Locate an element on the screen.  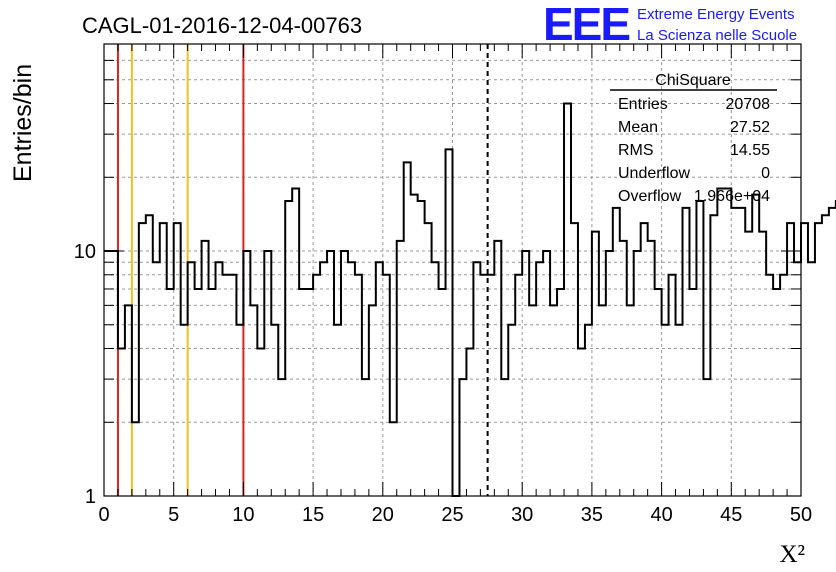
stats-label-overflow: Overflow is located at coordinates (650, 196).